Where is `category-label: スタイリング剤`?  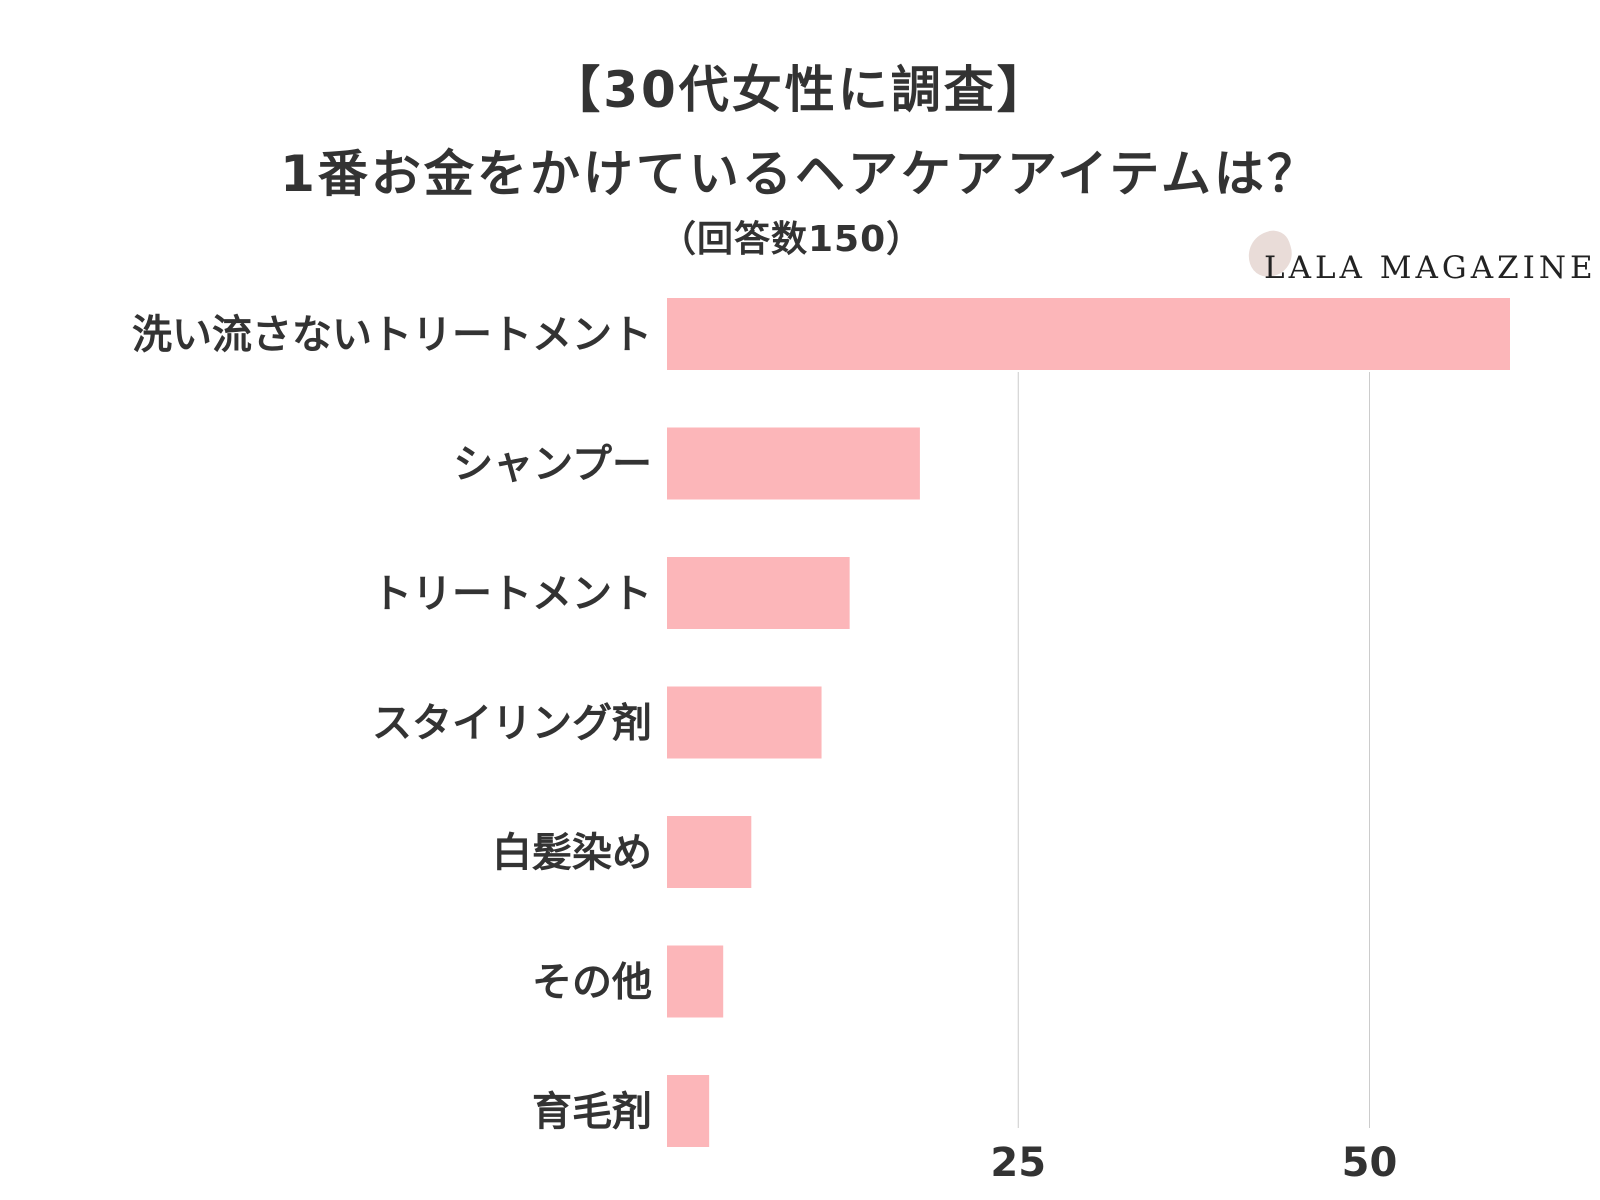
category-label: スタイリング剤 is located at coordinates (512, 724).